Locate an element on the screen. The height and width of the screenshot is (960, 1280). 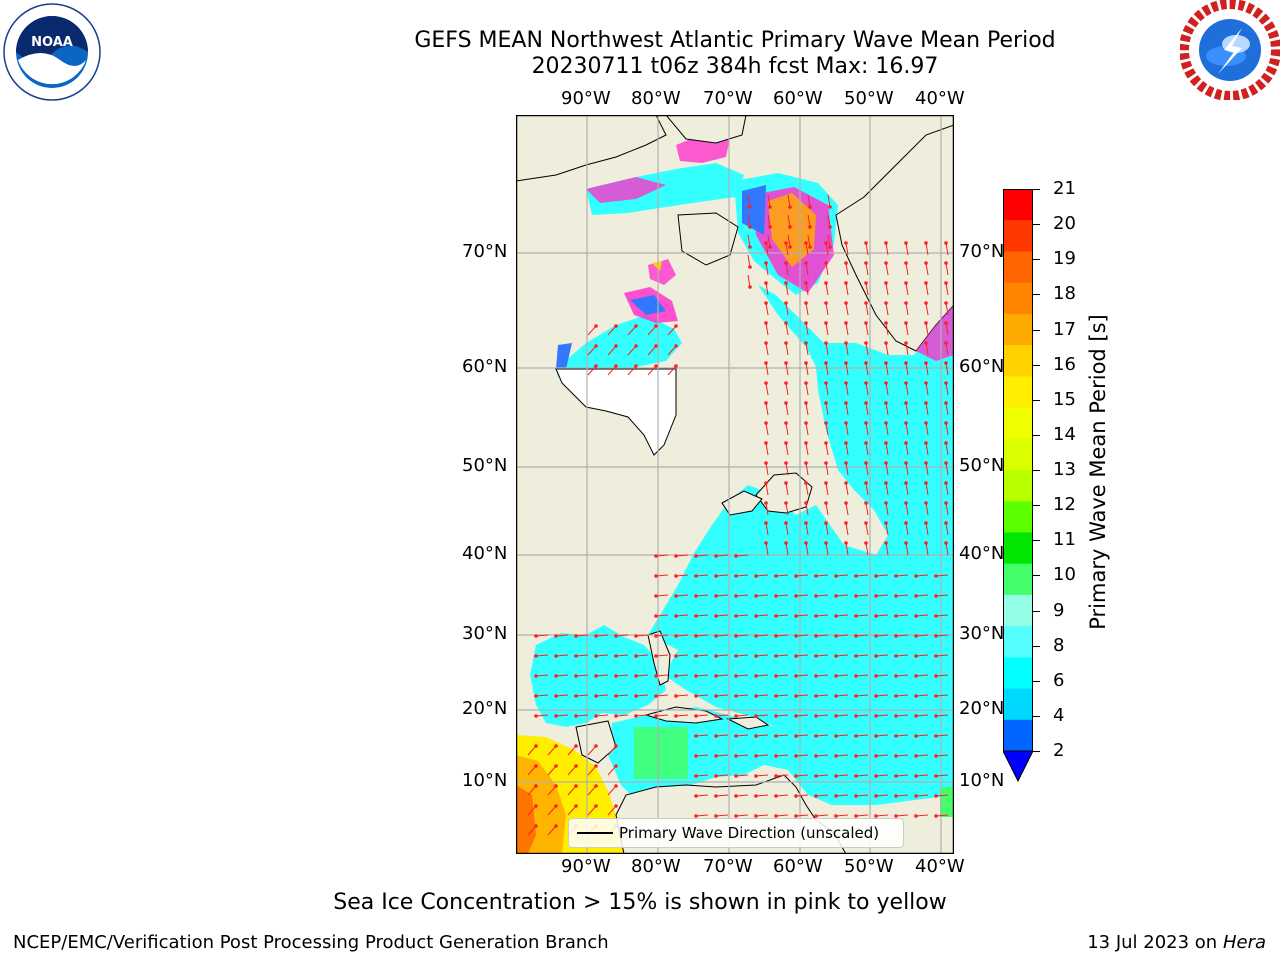
legend-label: Primary Wave Direction (unscaled) is located at coordinates (749, 833).